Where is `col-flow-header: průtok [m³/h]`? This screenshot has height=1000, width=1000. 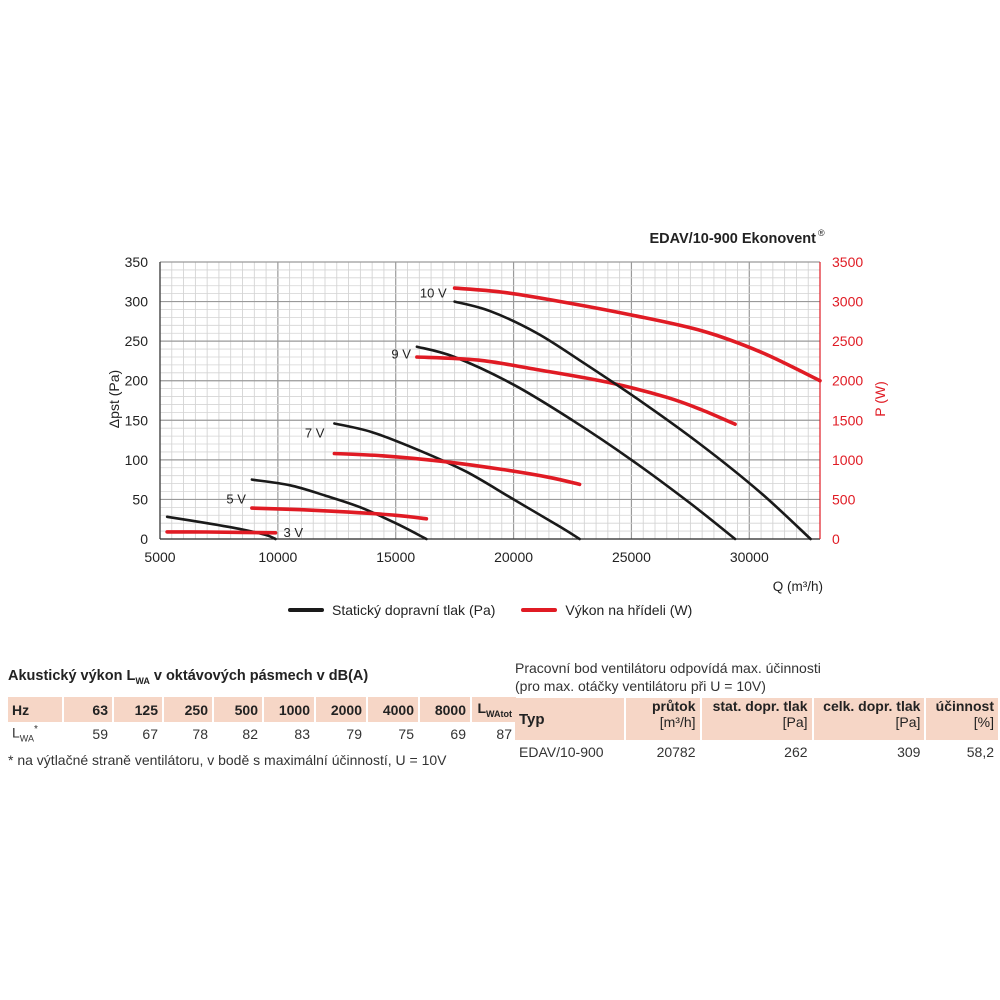 col-flow-header: průtok [m³/h] is located at coordinates (662, 719).